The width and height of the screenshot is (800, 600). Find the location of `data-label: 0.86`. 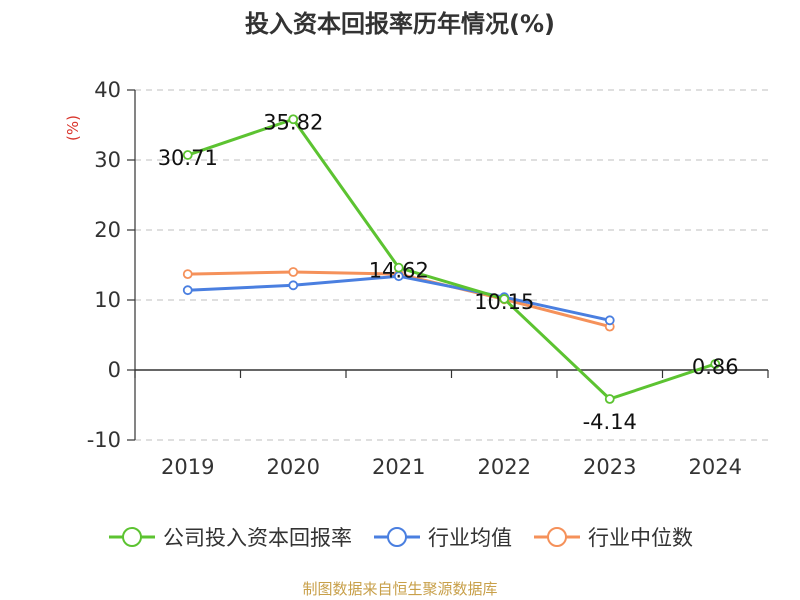

data-label: 0.86 is located at coordinates (715, 367).